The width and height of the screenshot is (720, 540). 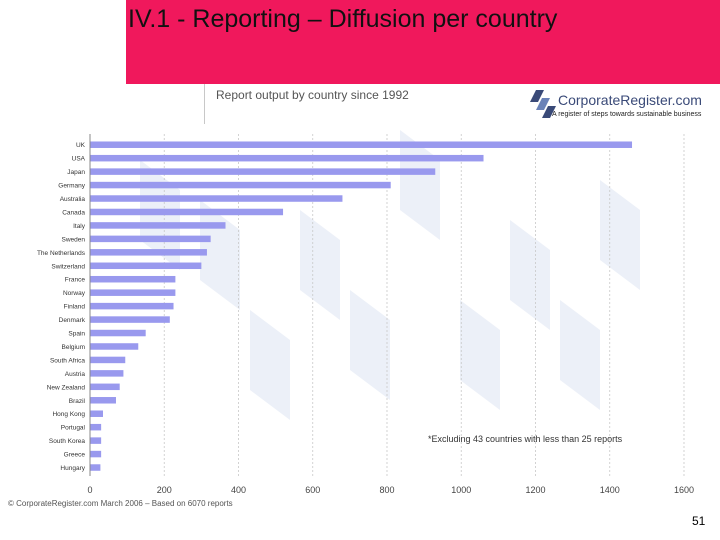 What do you see at coordinates (77, 401) in the screenshot?
I see `category-label: Brazil` at bounding box center [77, 401].